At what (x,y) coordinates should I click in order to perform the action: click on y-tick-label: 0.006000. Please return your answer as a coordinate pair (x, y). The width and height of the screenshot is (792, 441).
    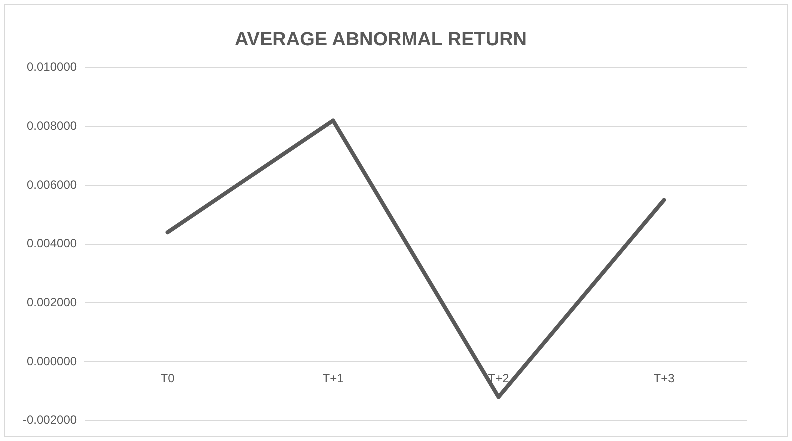
    Looking at the image, I should click on (52, 185).